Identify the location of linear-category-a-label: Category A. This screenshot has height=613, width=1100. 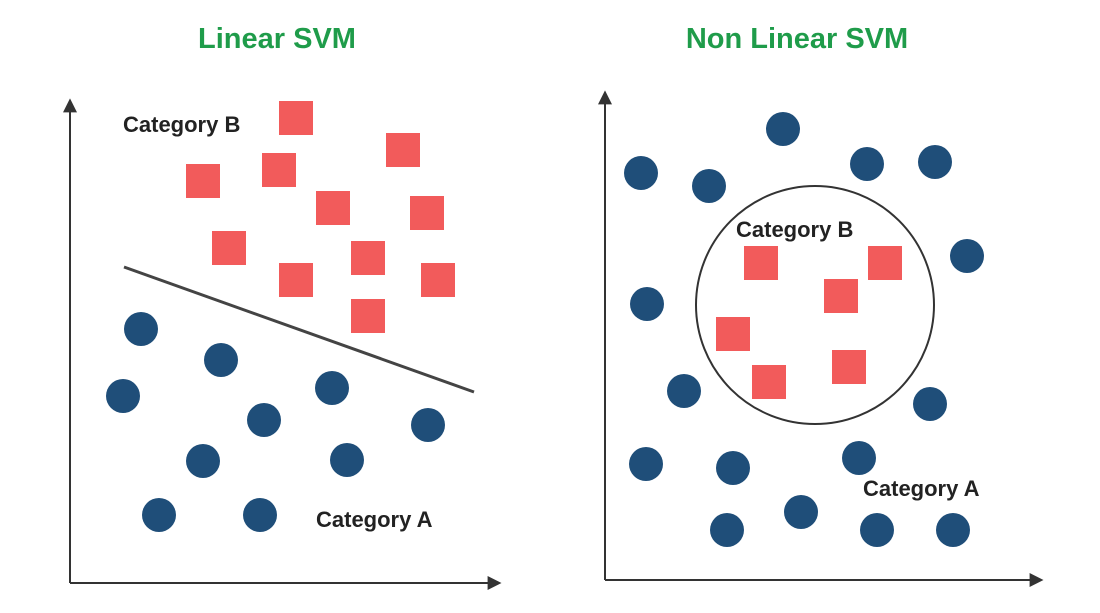
(374, 519).